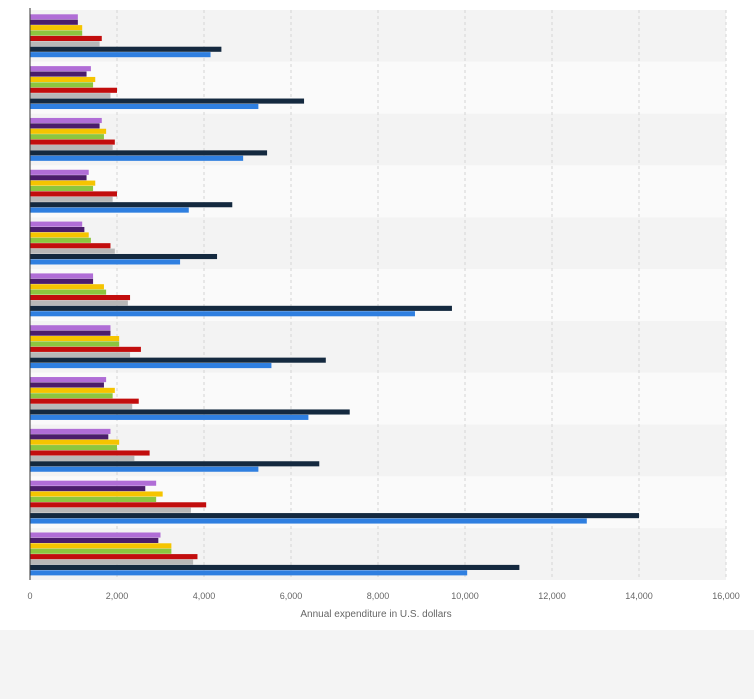  Describe the element at coordinates (726, 596) in the screenshot. I see `x-tick-label: 16,000` at that location.